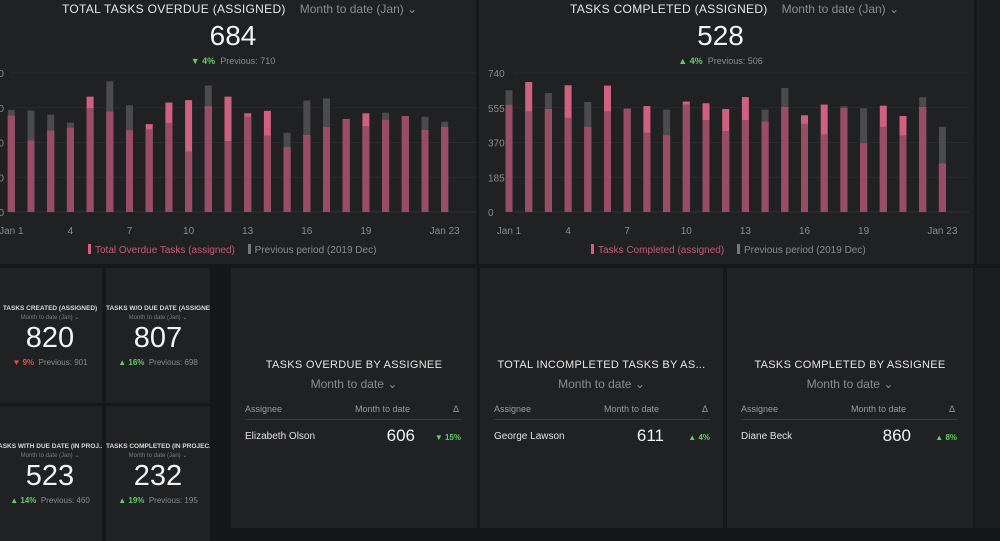 The image size is (1000, 541). Describe the element at coordinates (366, 231) in the screenshot. I see `x-tick-label: 19` at that location.